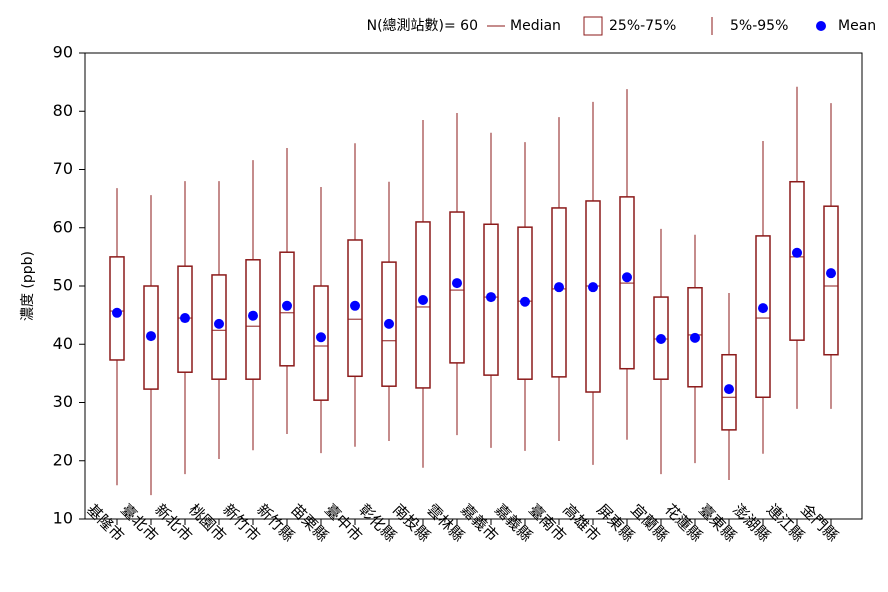 This screenshot has width=888, height=592. I want to click on x-tick-label: 新竹縣, so click(275, 522).